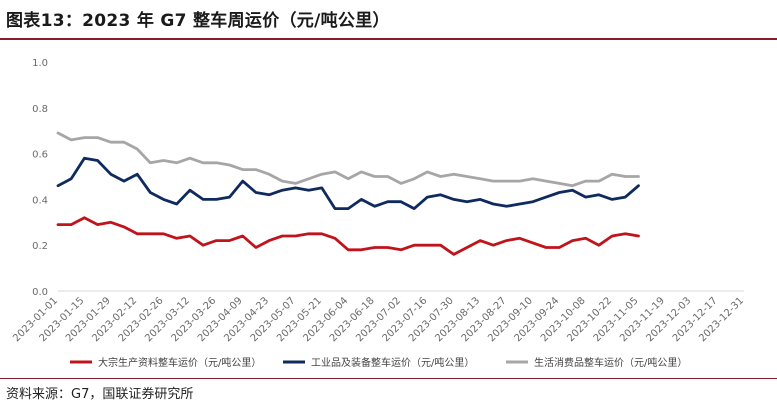 Image resolution: width=777 pixels, height=406 pixels. What do you see at coordinates (388, 378) in the screenshot?
I see `footer-divider` at bounding box center [388, 378].